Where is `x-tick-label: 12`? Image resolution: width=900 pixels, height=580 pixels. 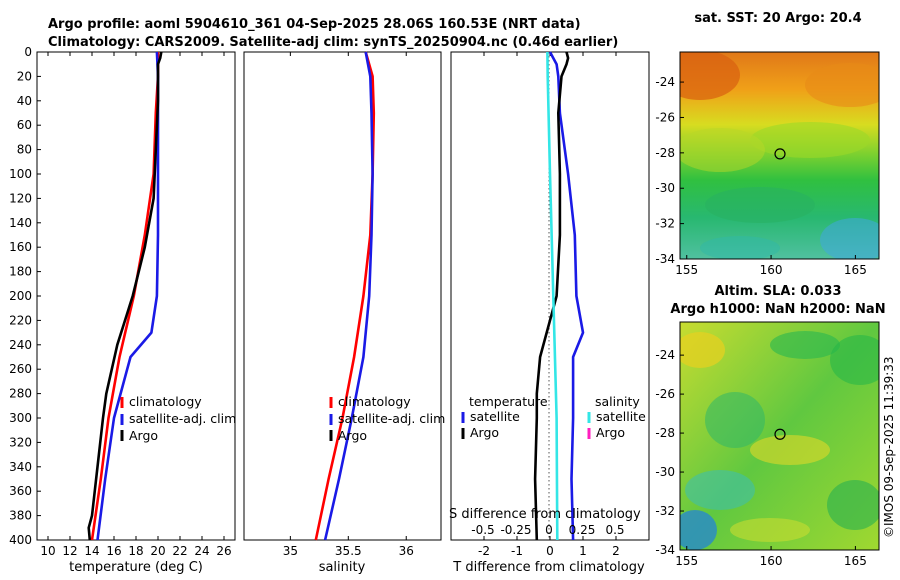
x-tick-label: 12 is located at coordinates (69, 551).